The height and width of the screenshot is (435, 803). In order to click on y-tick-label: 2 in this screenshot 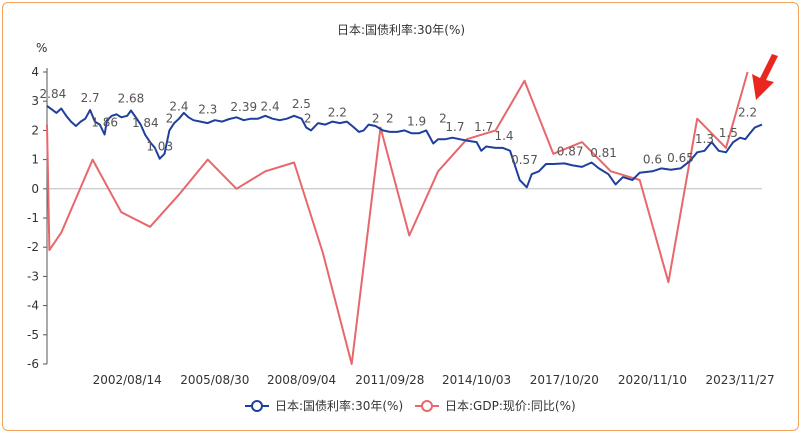, I will do `click(35, 130)`.